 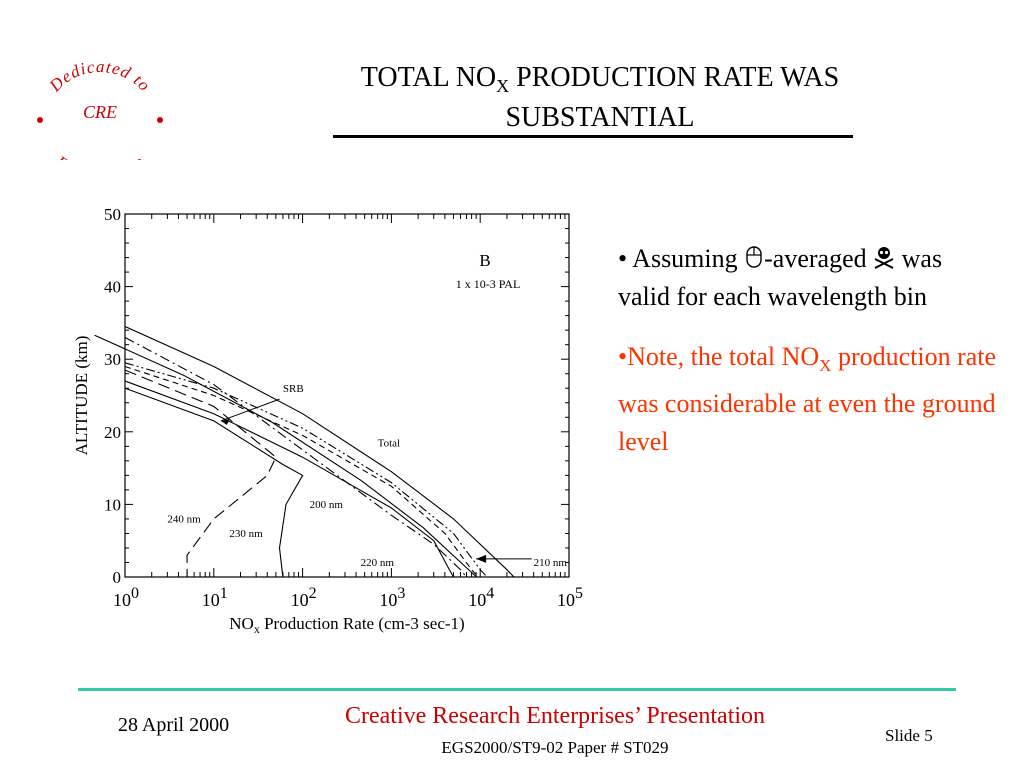 I want to click on y-tick-label: 10, so click(x=112, y=504).